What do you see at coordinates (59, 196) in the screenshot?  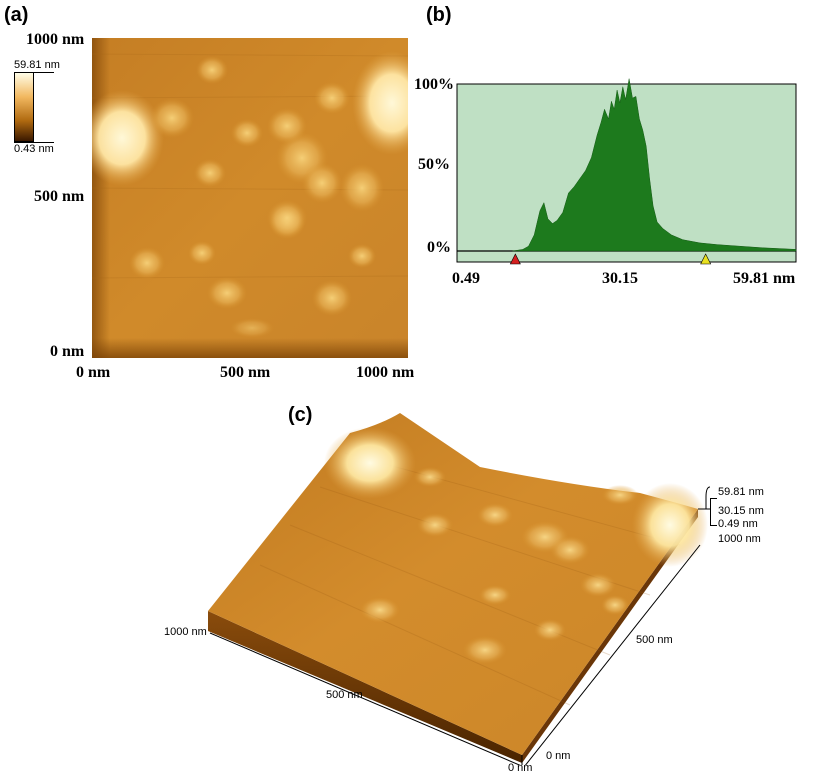 I see `panel-a-ytick-mid: 500 nm` at bounding box center [59, 196].